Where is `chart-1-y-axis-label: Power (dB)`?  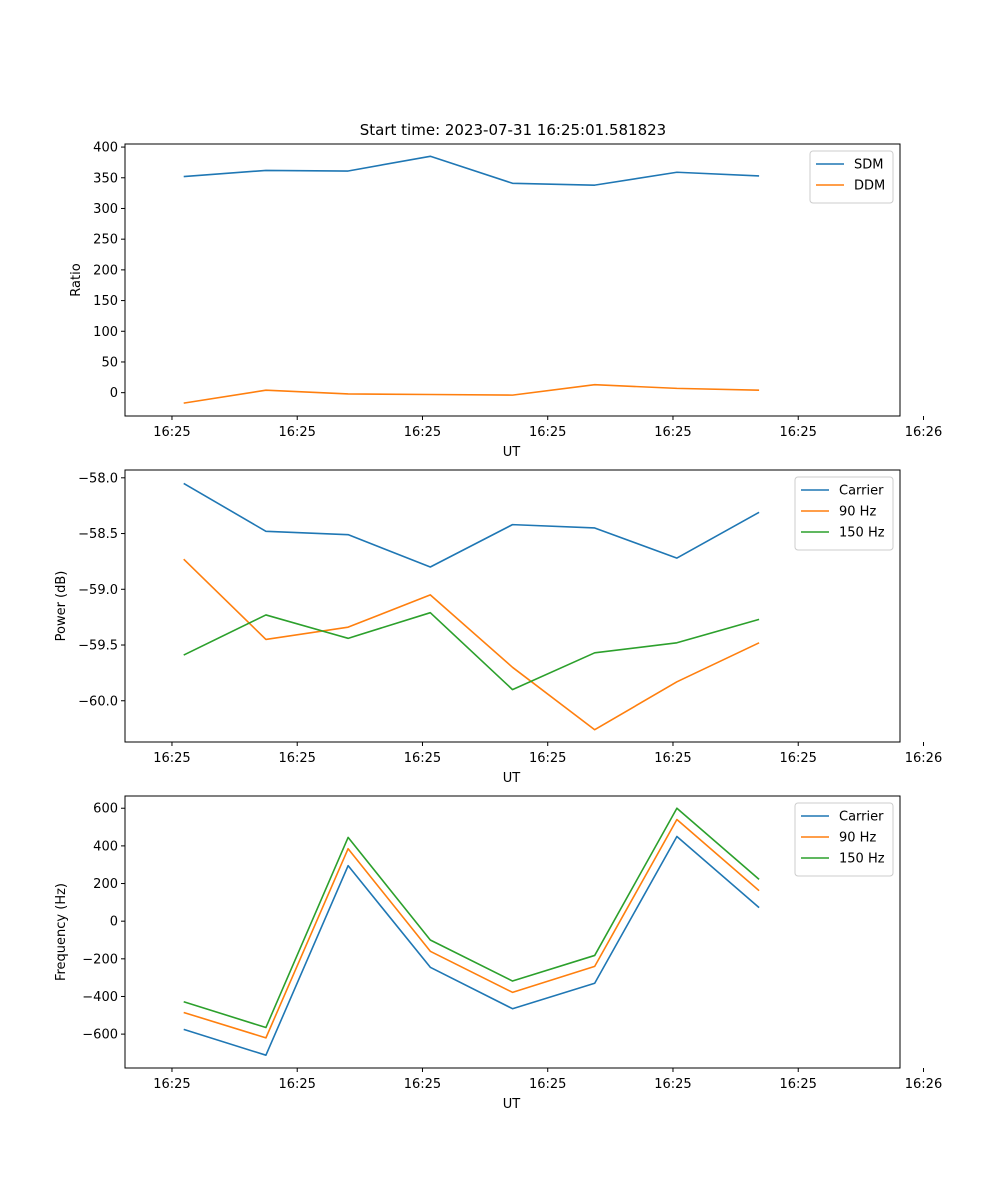
chart-1-y-axis-label: Power (dB) is located at coordinates (61, 606).